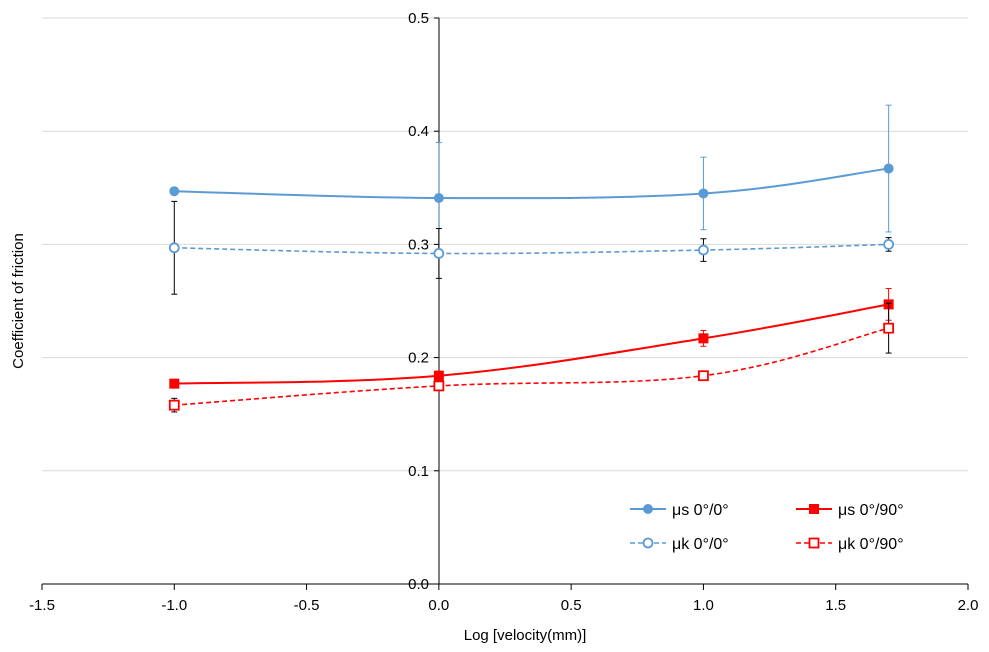 The height and width of the screenshot is (652, 989). Describe the element at coordinates (700, 544) in the screenshot. I see `legend-label-1: μk 0°/0°` at that location.